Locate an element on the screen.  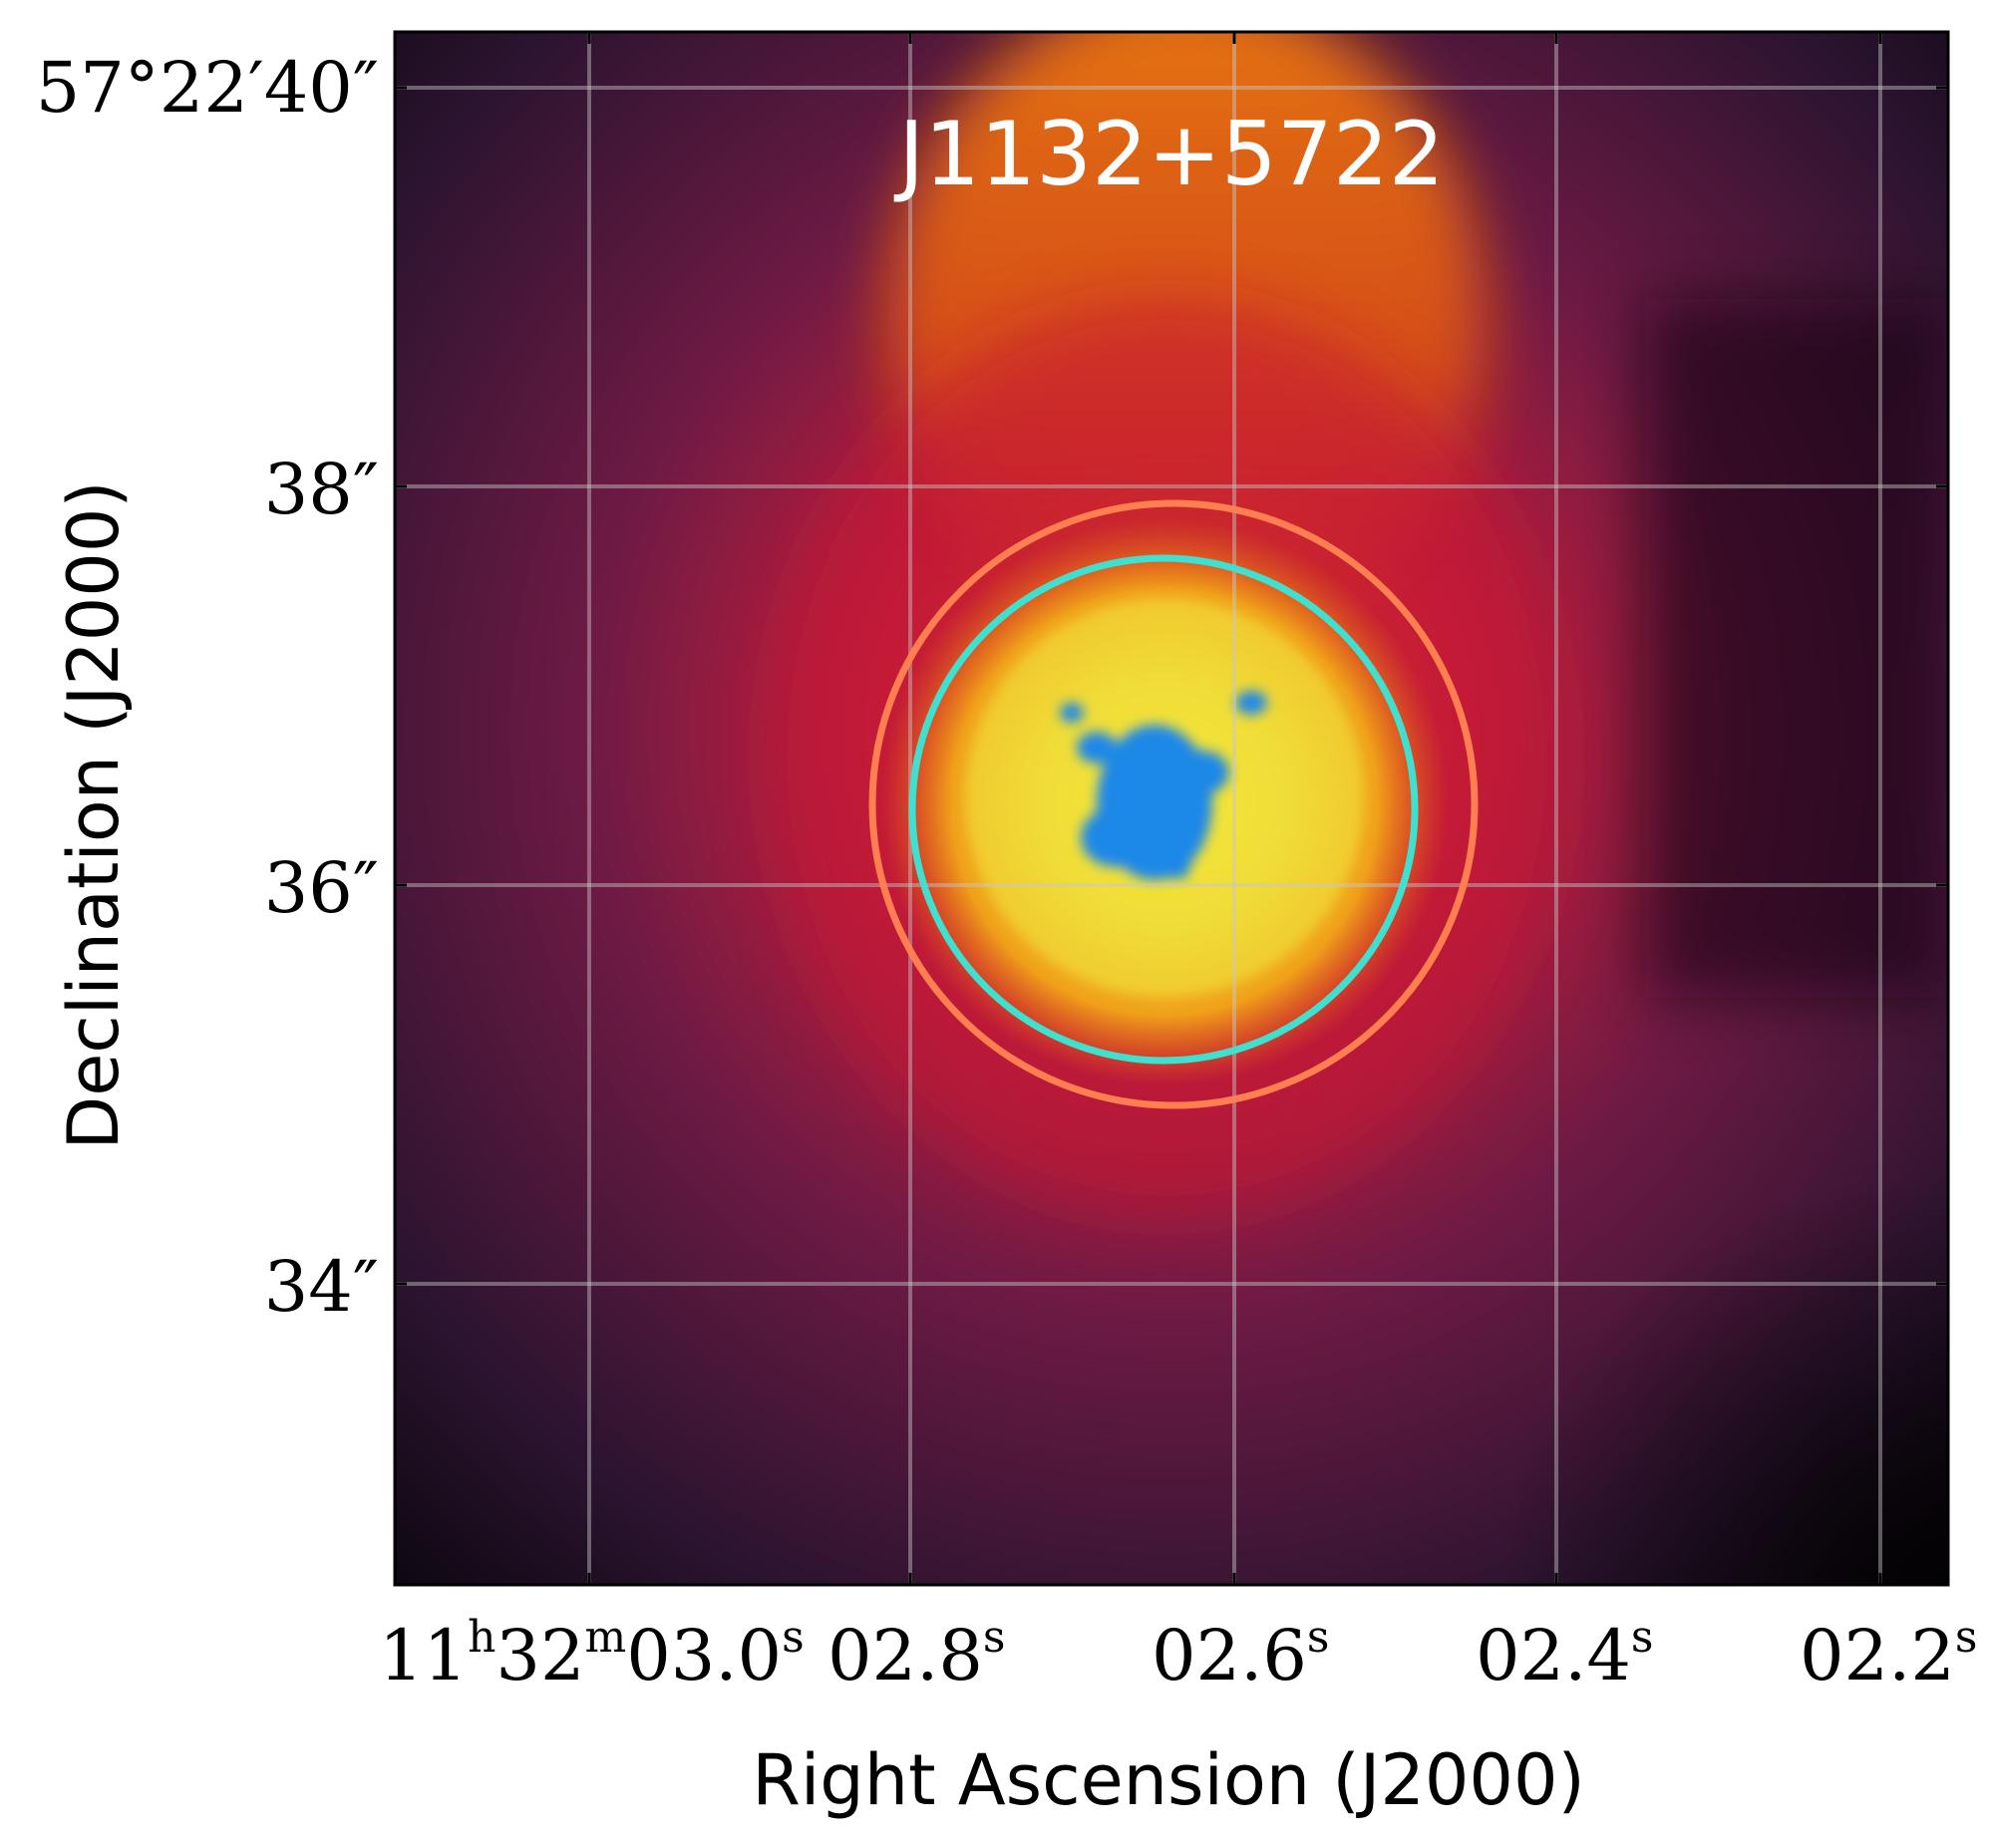
y-tick-label: 36″ is located at coordinates (321, 888).